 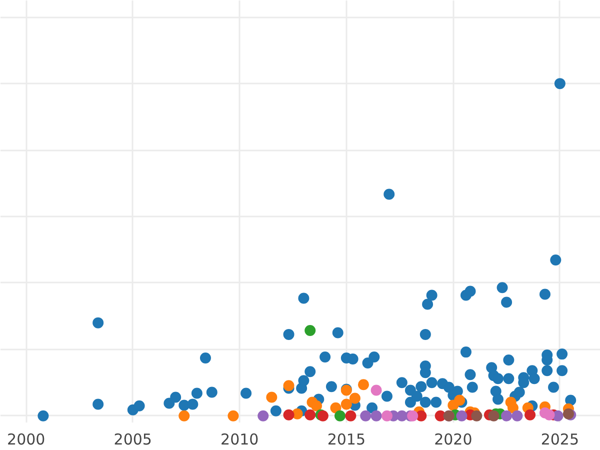 I want to click on x-tick-label: 2000, so click(x=26, y=439).